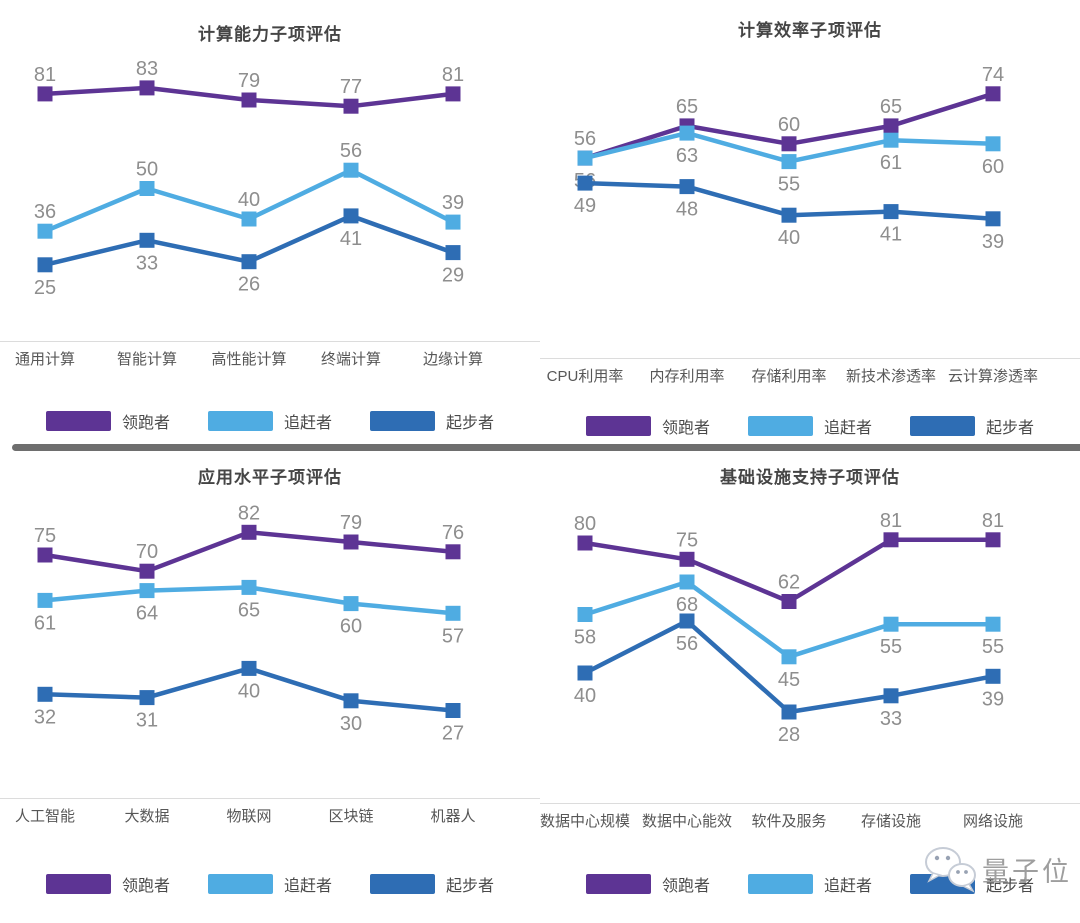  Describe the element at coordinates (351, 724) in the screenshot. I see `value-label: 30` at that location.